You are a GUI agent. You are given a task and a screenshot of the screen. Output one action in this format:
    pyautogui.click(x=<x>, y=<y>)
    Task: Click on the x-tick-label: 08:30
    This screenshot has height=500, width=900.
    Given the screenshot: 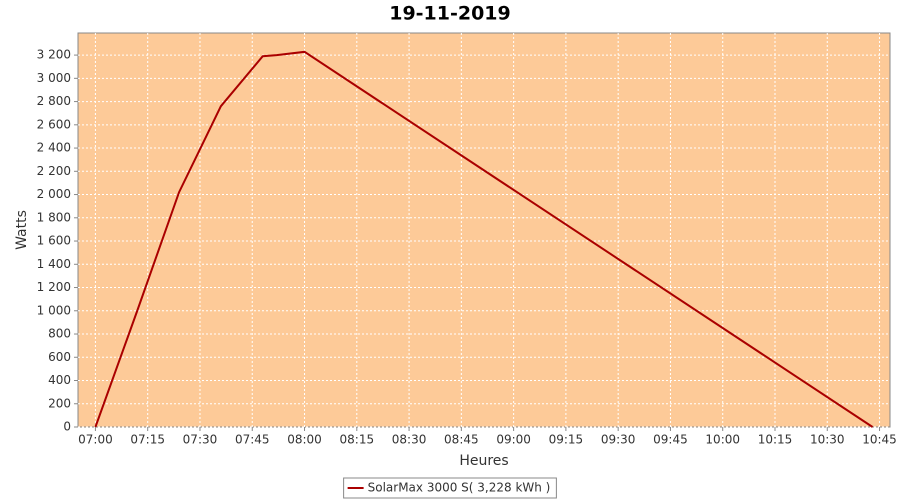 What is the action you would take?
    pyautogui.click(x=409, y=440)
    